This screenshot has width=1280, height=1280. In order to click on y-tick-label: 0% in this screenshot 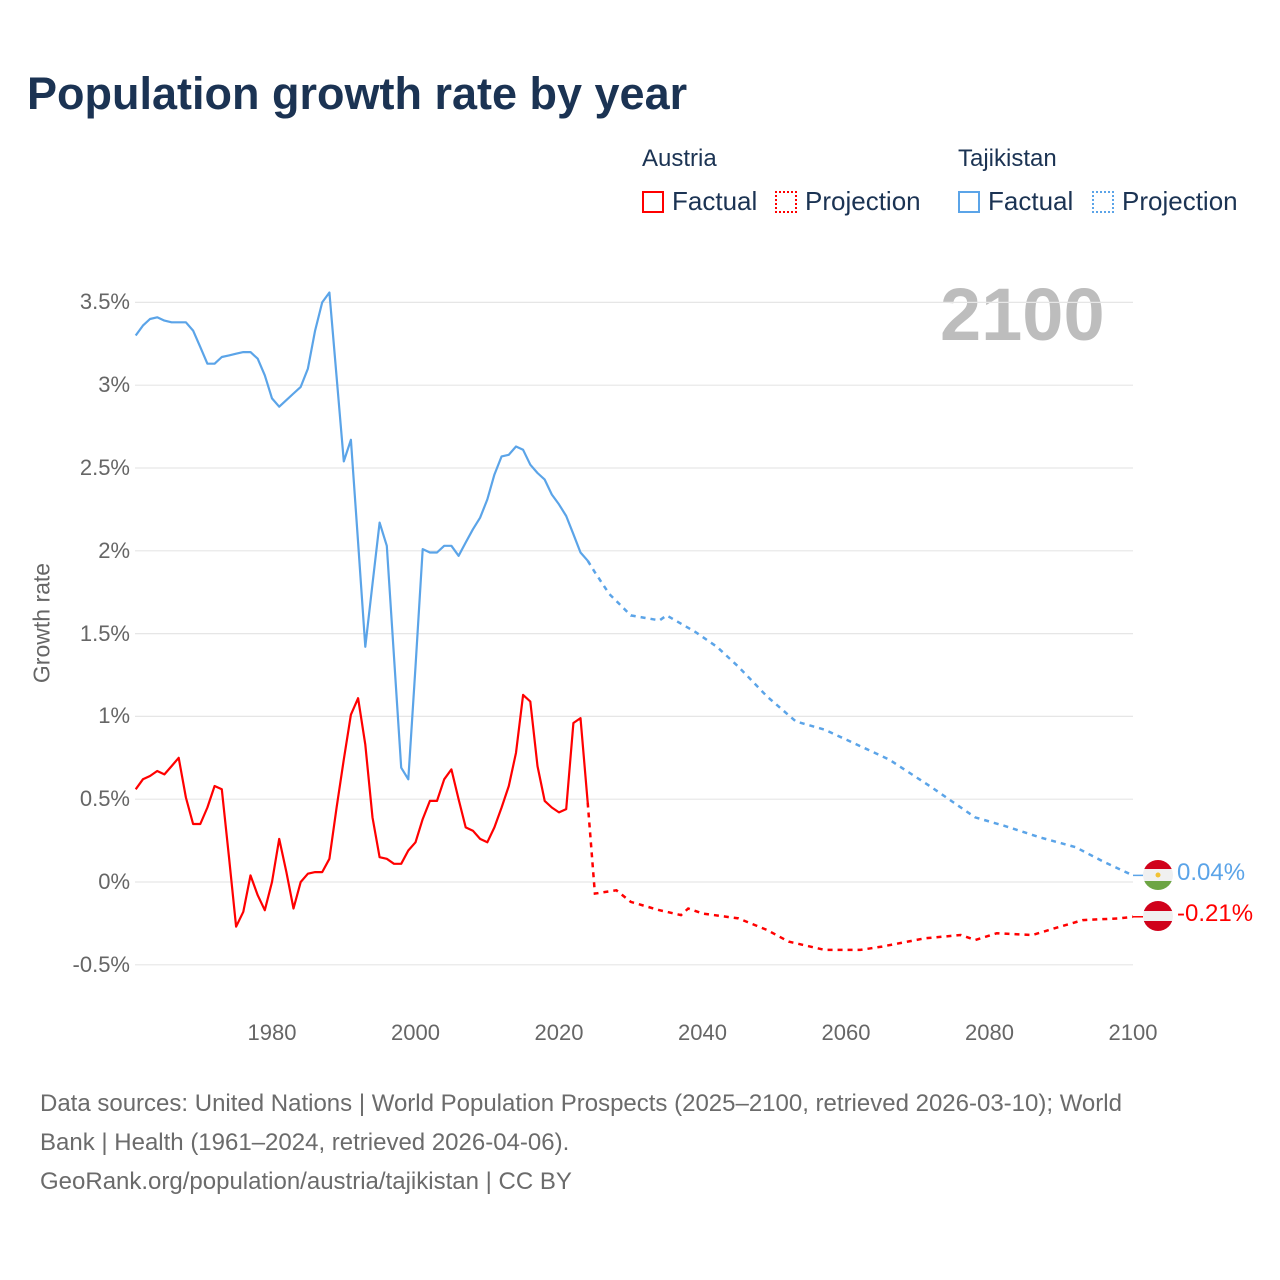, I will do `click(114, 881)`.